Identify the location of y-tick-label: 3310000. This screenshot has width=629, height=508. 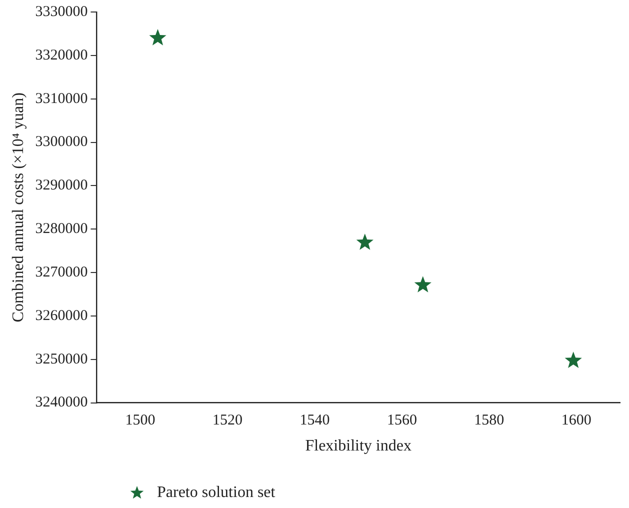
(61, 98).